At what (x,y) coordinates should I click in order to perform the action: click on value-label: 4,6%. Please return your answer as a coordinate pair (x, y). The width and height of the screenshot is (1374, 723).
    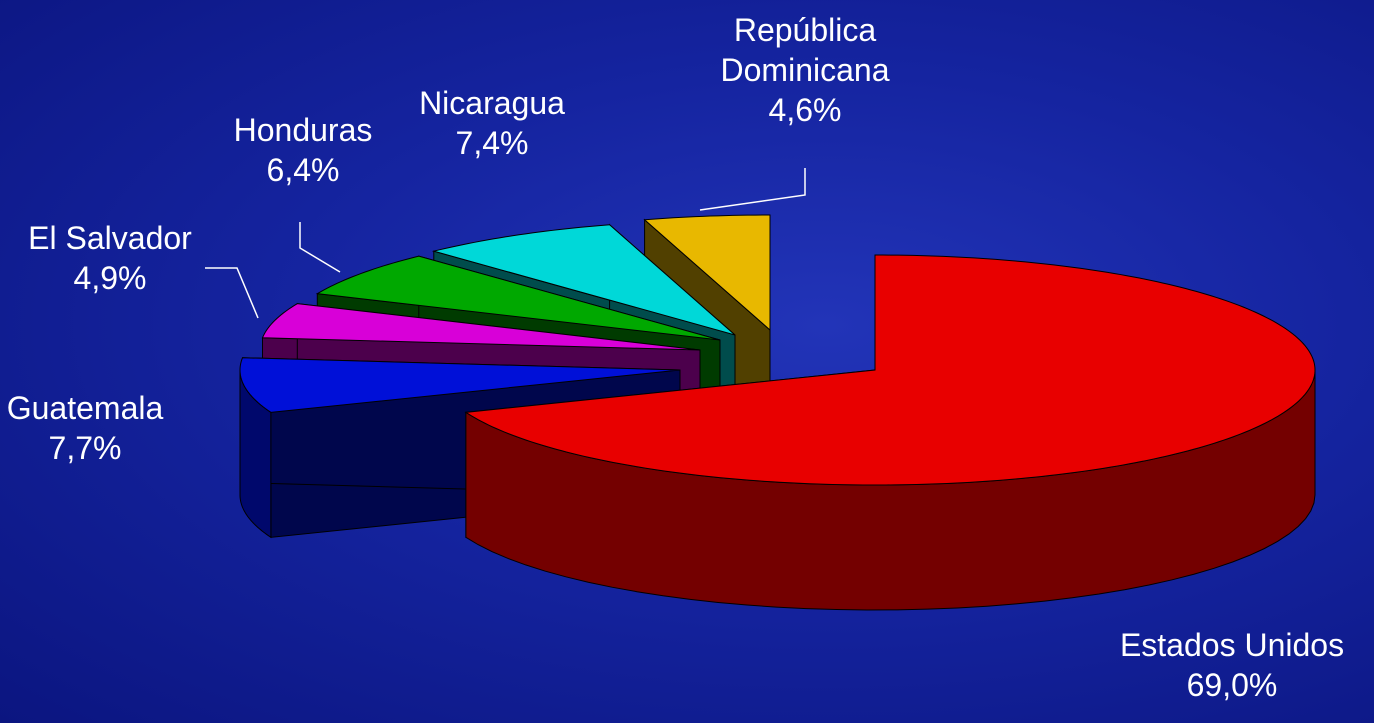
    Looking at the image, I should click on (805, 110).